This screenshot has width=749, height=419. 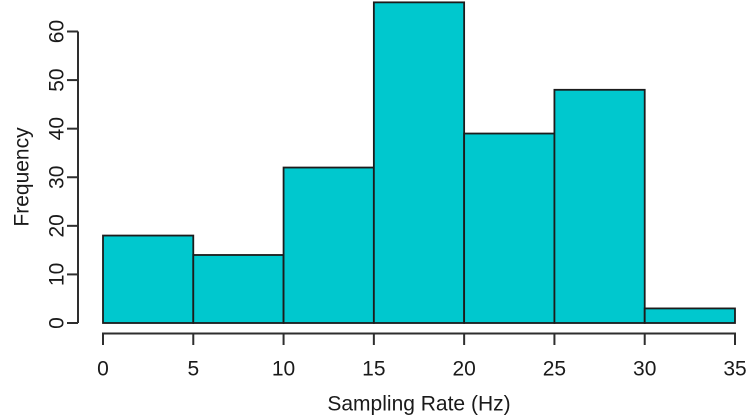 I want to click on y-tick-label: 50, so click(x=57, y=79).